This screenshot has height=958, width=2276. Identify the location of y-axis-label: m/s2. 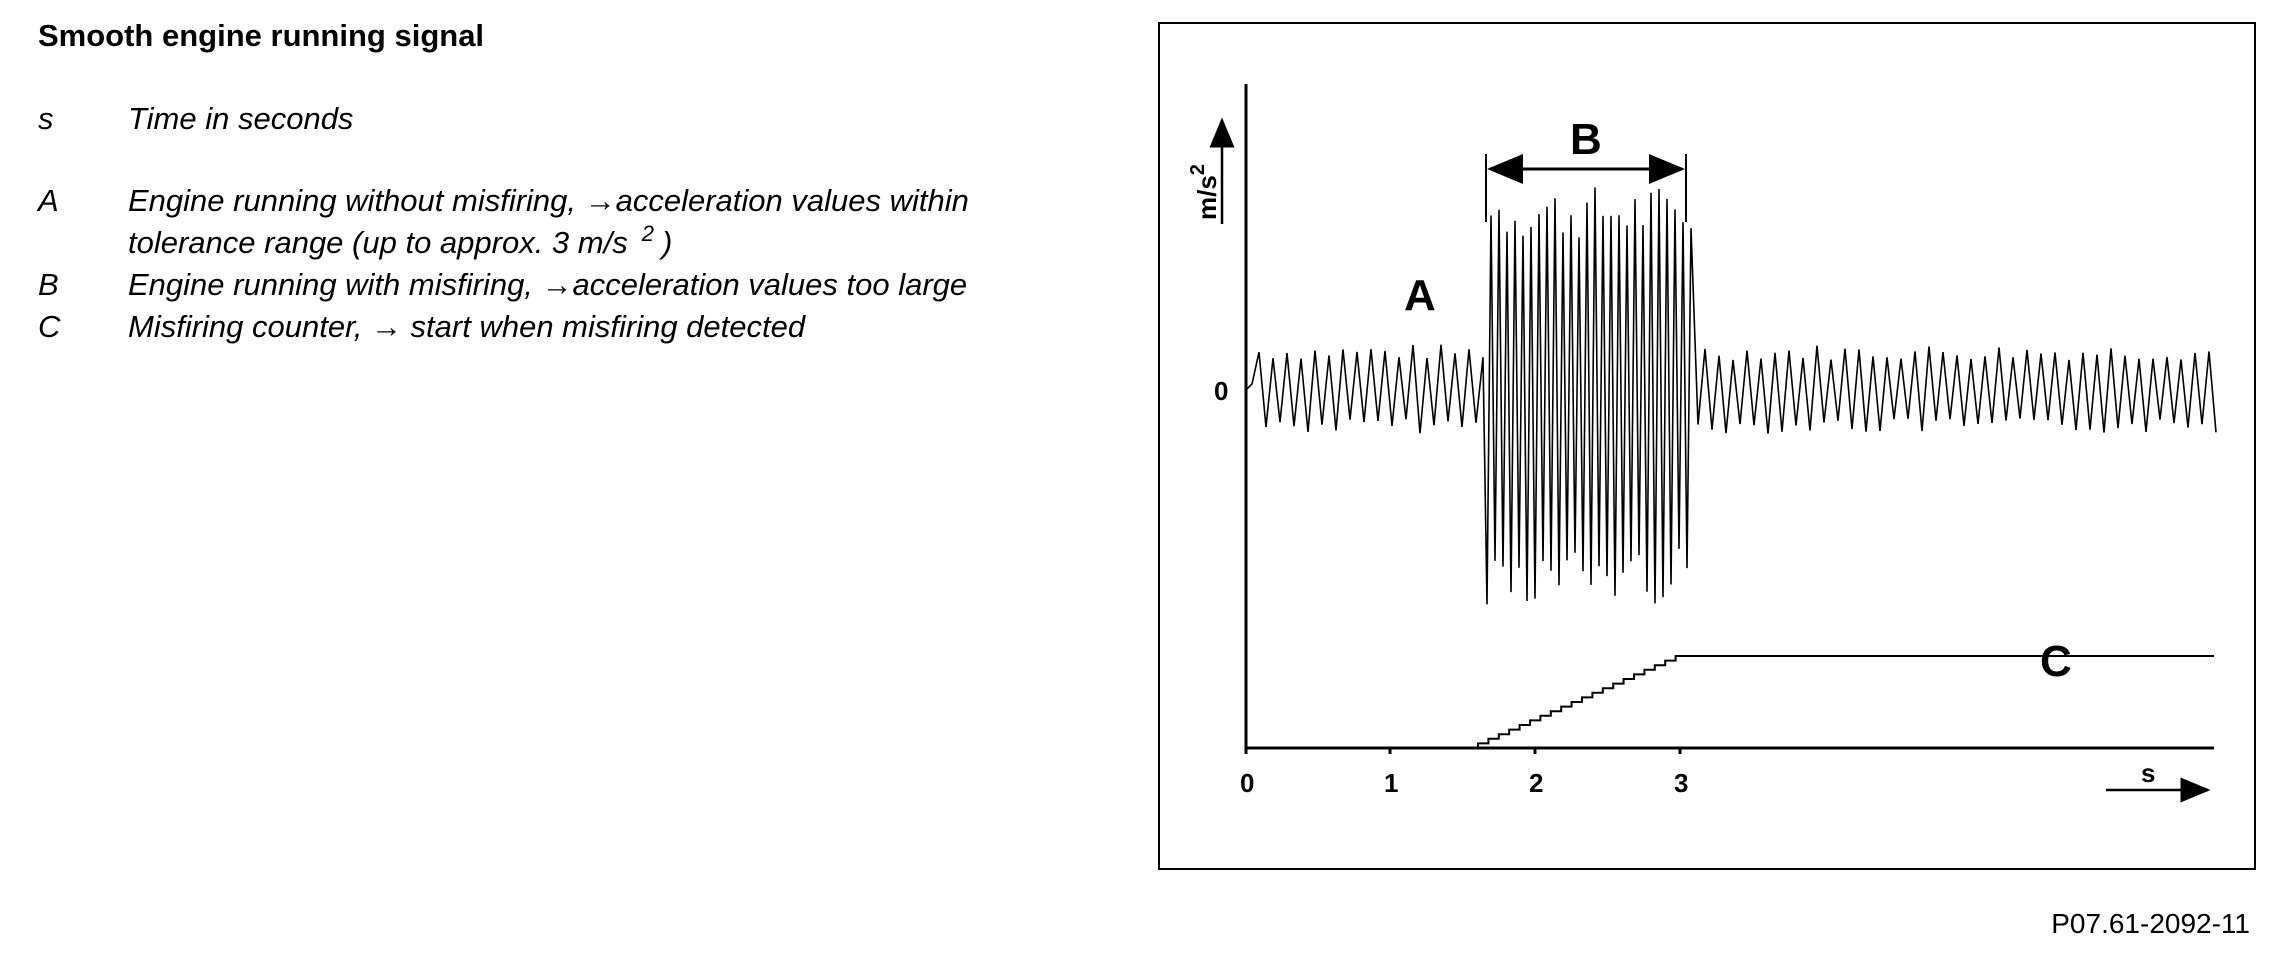
(1204, 192).